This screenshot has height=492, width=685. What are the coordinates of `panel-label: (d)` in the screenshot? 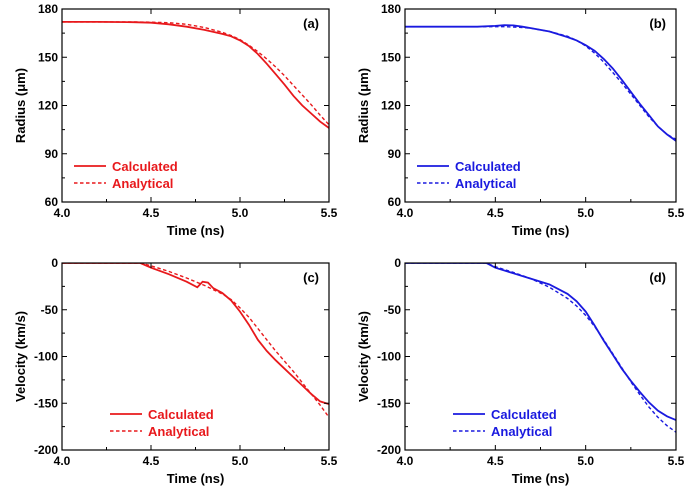 It's located at (657, 277).